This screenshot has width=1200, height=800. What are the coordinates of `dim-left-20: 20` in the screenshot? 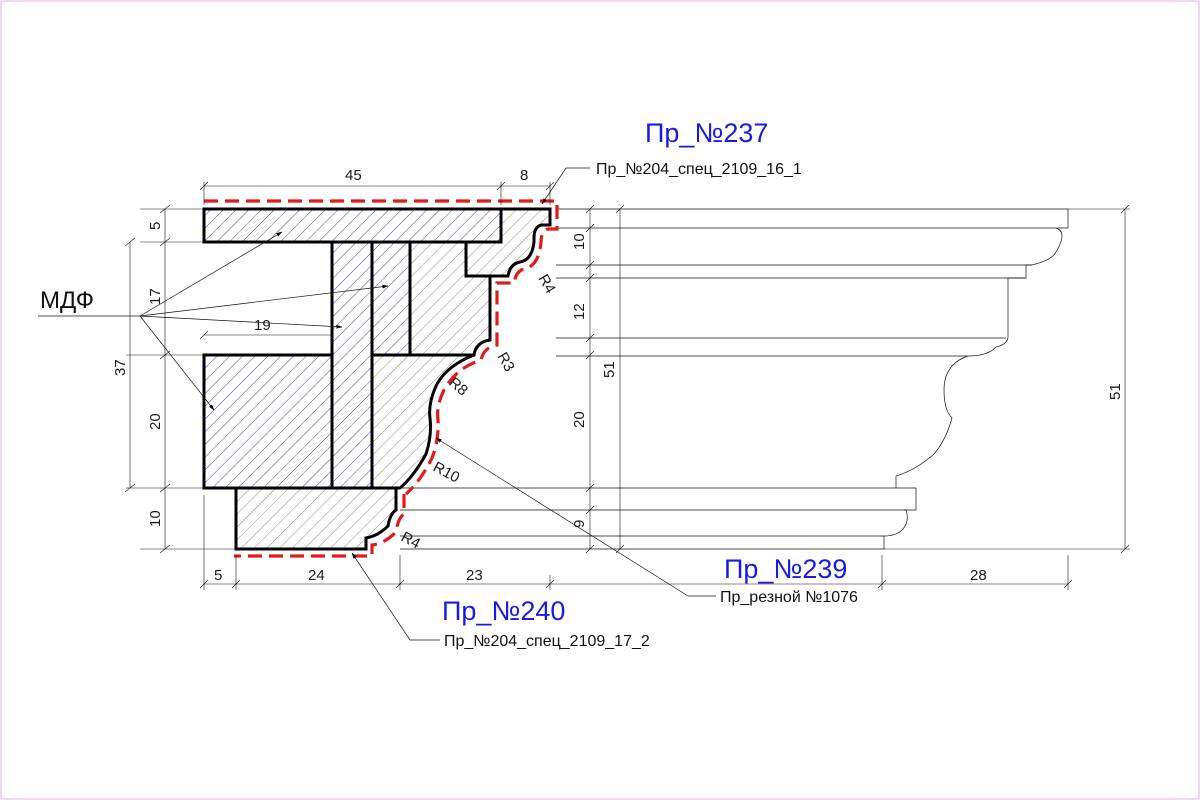 It's located at (155, 421).